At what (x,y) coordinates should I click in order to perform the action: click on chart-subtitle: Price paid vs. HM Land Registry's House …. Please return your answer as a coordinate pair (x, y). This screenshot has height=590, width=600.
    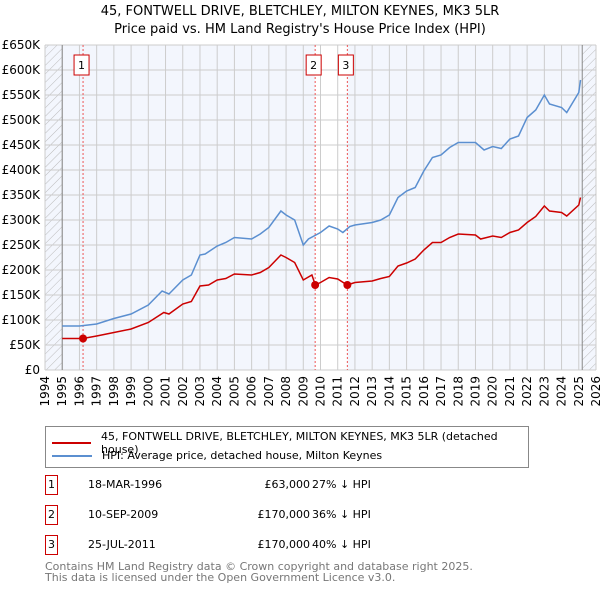
    Looking at the image, I should click on (300, 29).